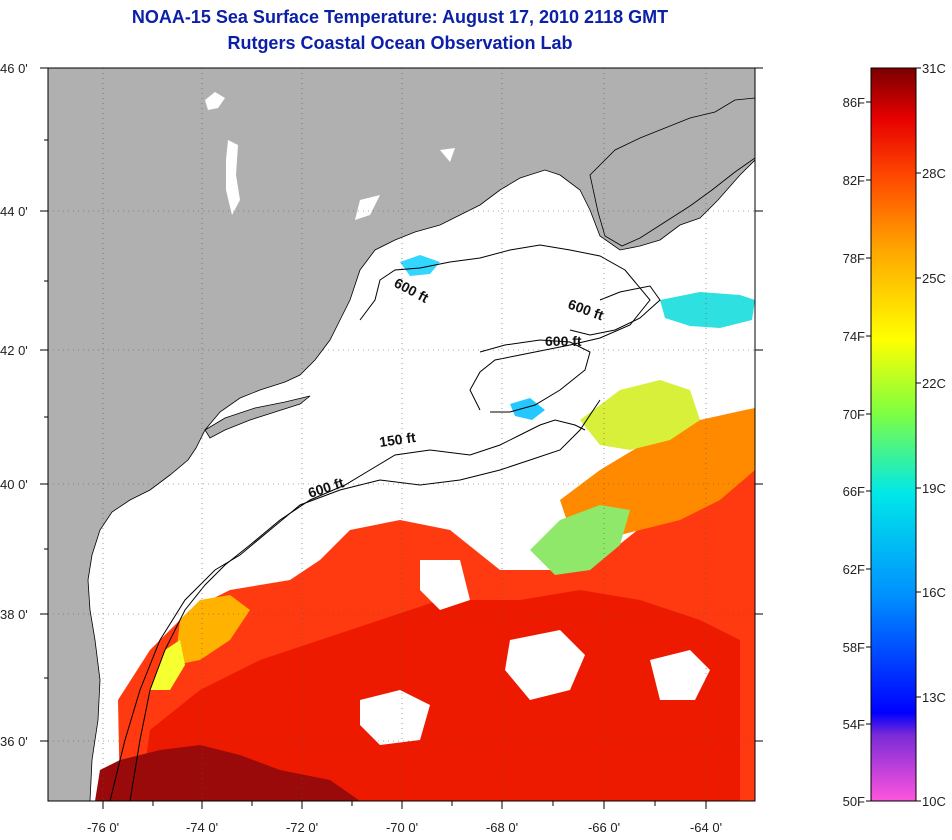 The image size is (952, 840). I want to click on c-label-10: 10C, so click(934, 801).